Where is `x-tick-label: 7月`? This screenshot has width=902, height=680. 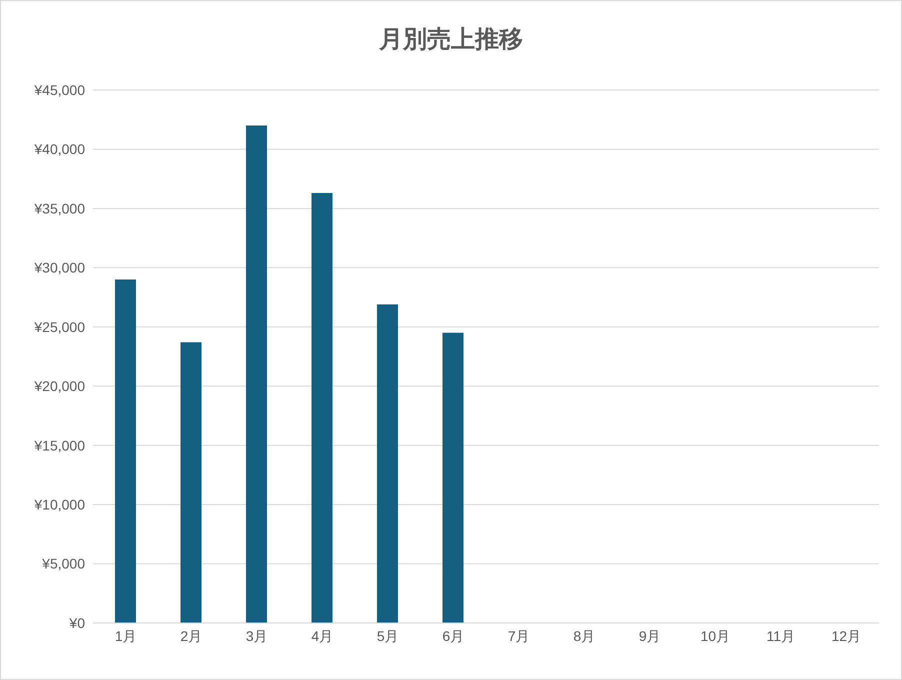 x-tick-label: 7月 is located at coordinates (519, 636).